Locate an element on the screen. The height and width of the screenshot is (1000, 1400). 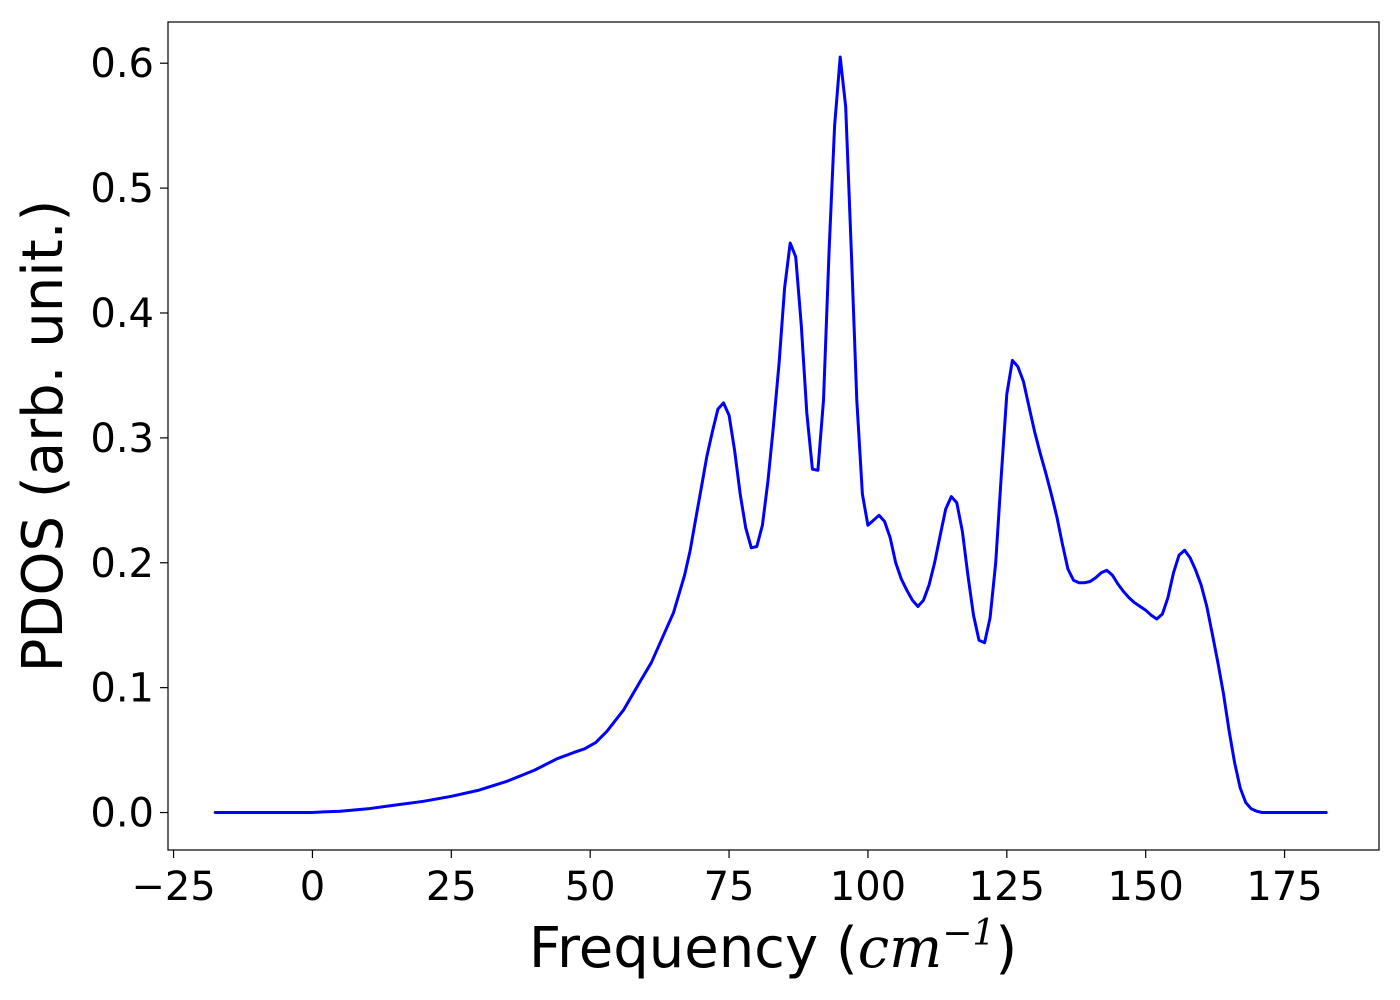
y-tick-label: 0.5 is located at coordinates (122, 189).